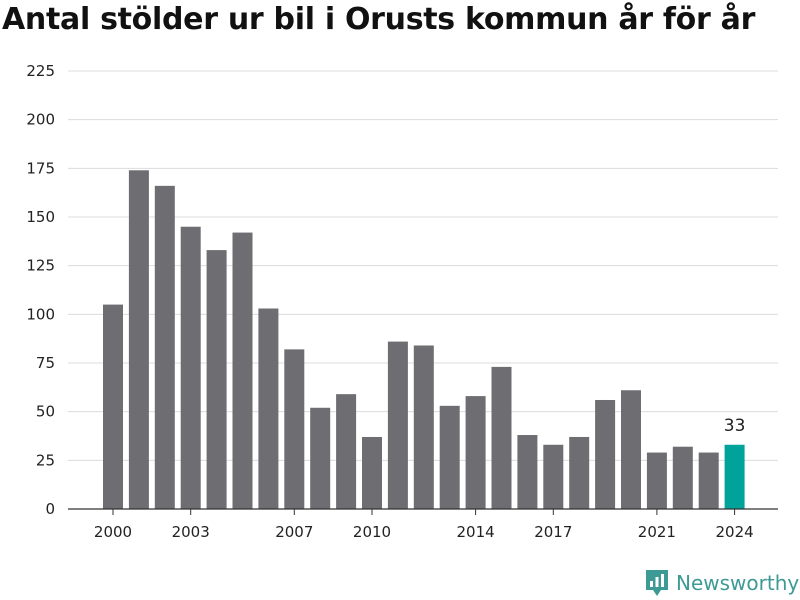 This screenshot has width=800, height=600. What do you see at coordinates (216, 380) in the screenshot?
I see `bar-2004` at bounding box center [216, 380].